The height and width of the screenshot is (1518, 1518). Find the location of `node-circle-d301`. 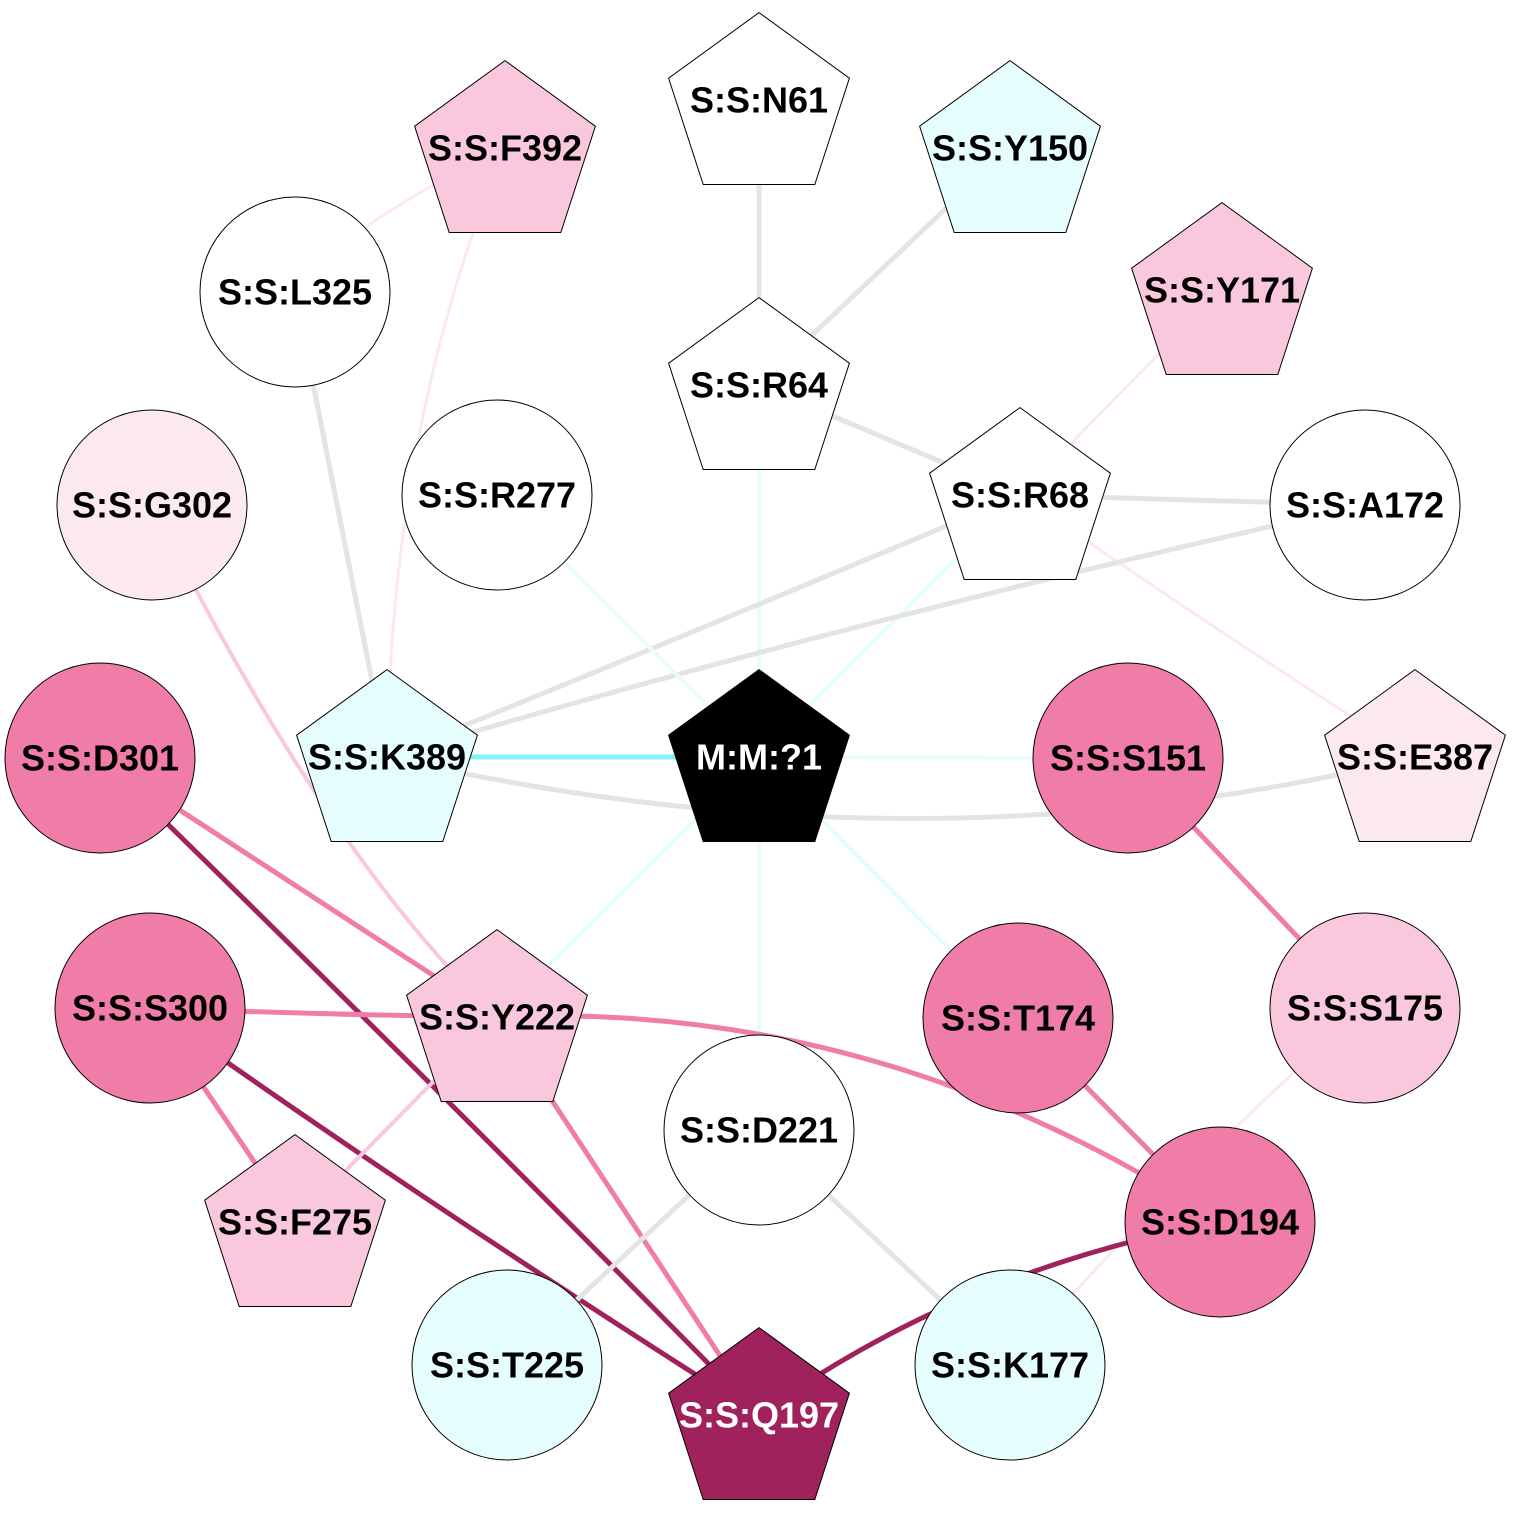

node-circle-d301 is located at coordinates (100, 758).